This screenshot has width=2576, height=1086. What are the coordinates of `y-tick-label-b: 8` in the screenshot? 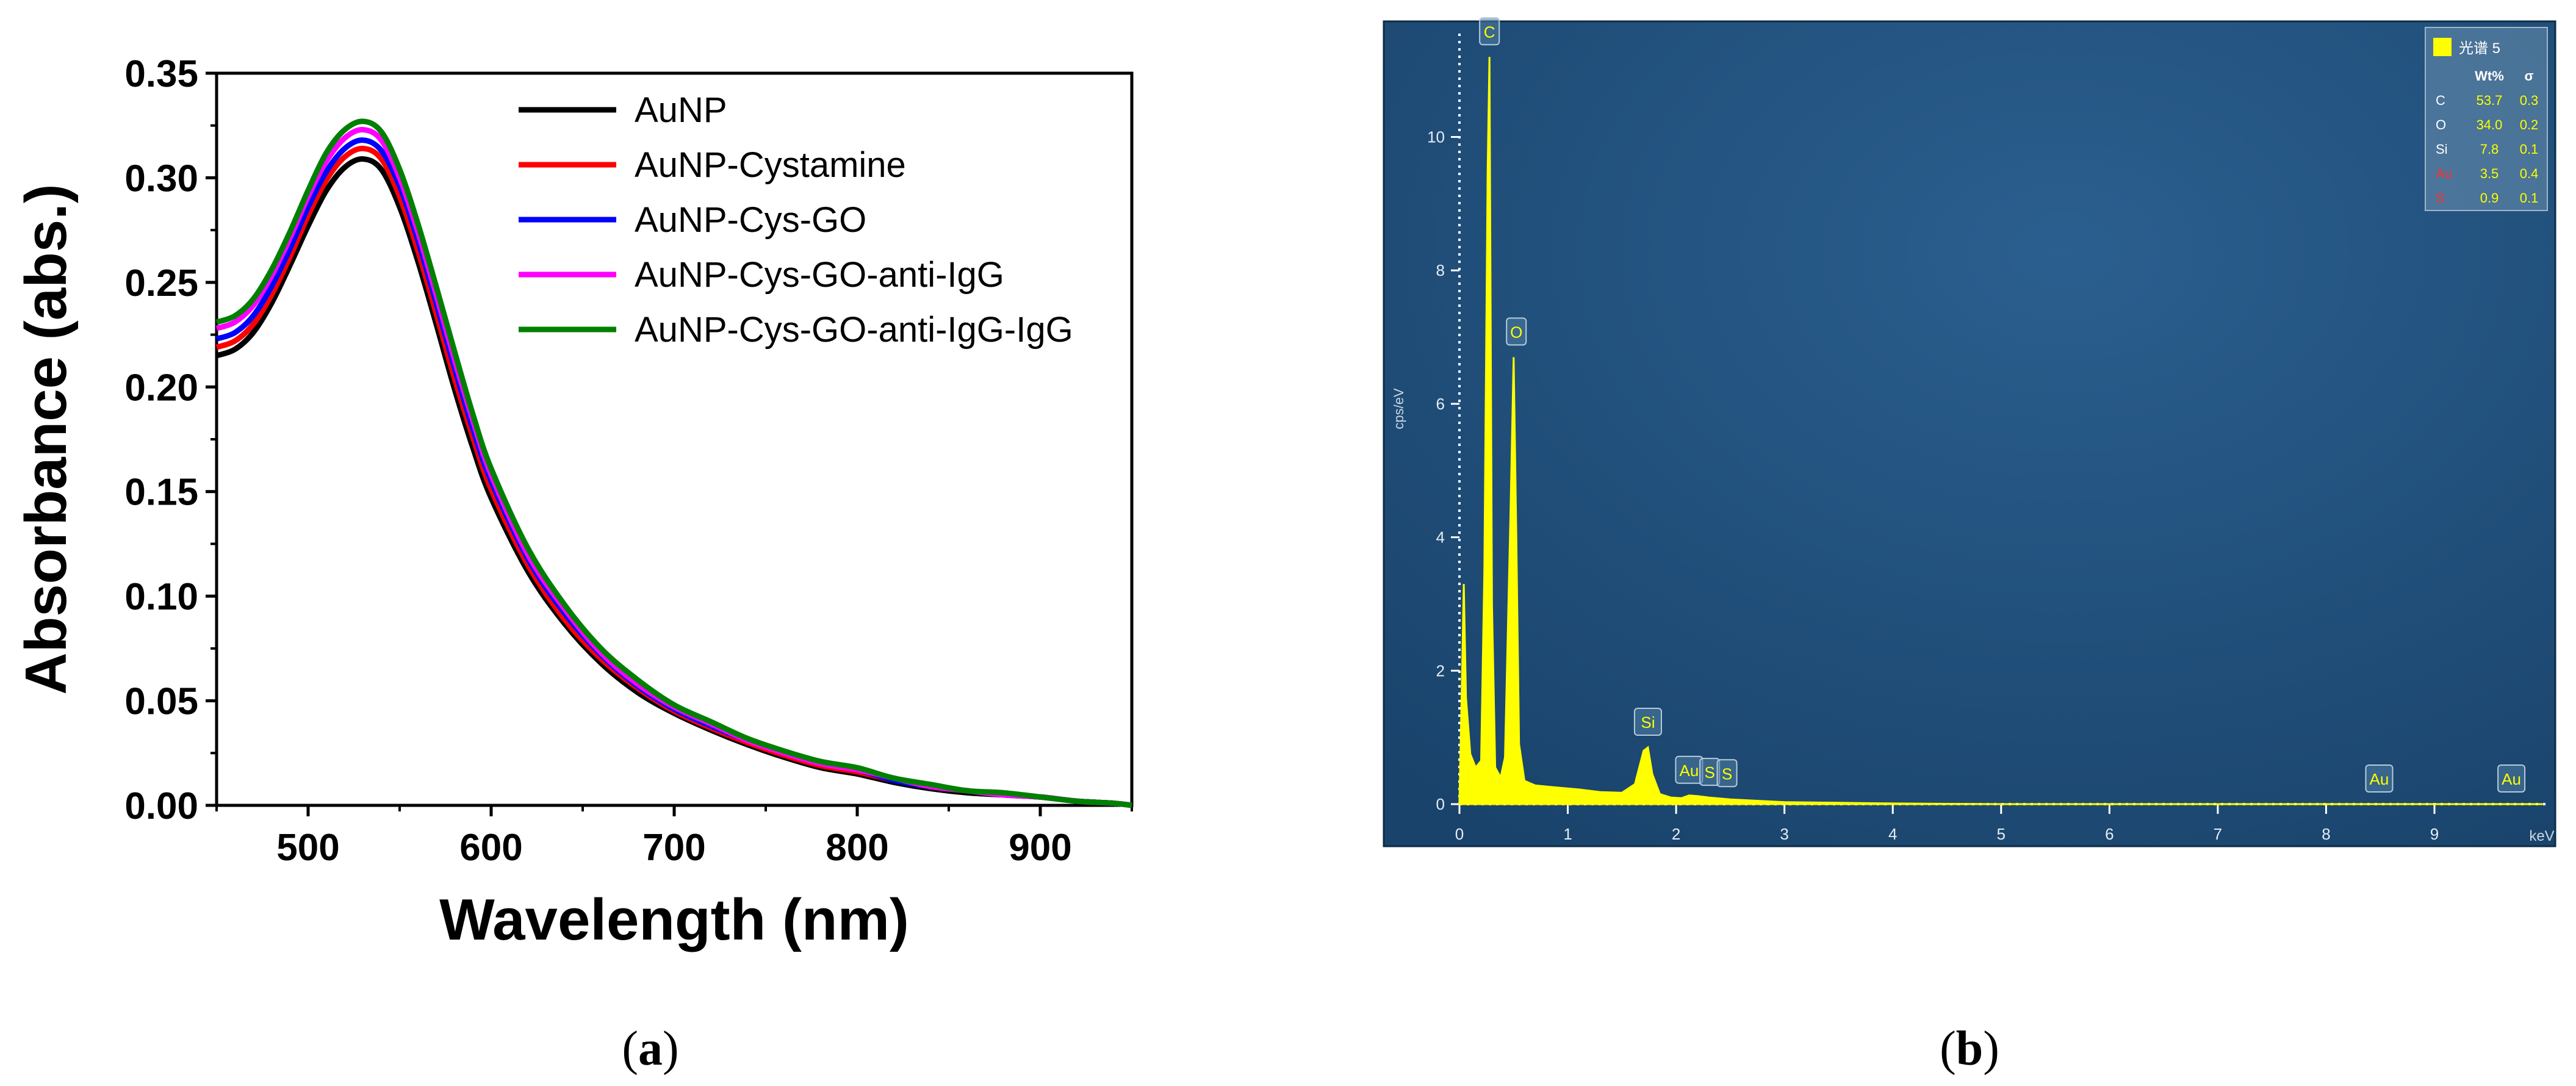 It's located at (1440, 270).